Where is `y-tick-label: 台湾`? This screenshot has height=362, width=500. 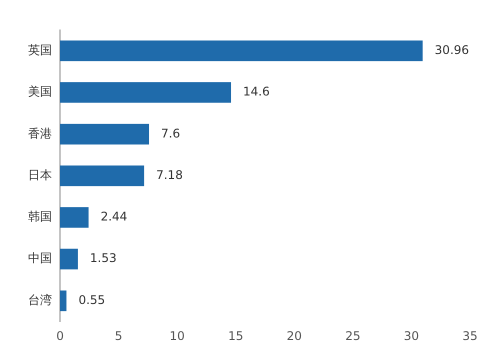
y-tick-label: 台湾 is located at coordinates (40, 299).